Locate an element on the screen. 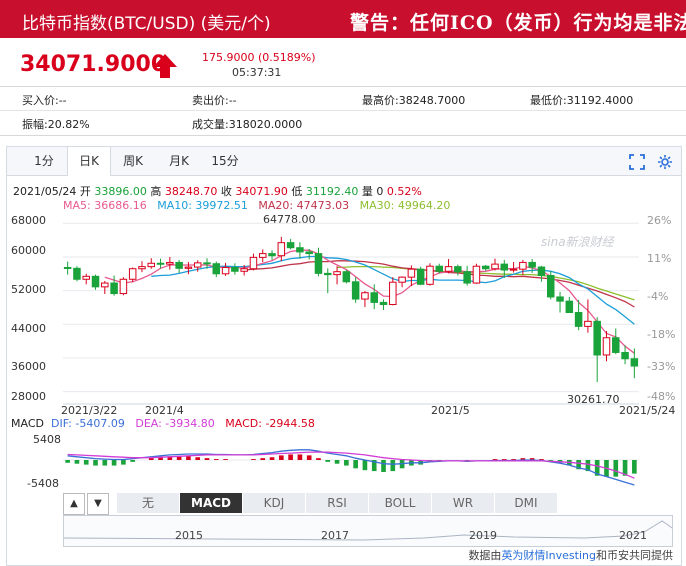 Image resolution: width=686 pixels, height=566 pixels. nav-year-2015: 2015 is located at coordinates (189, 535).